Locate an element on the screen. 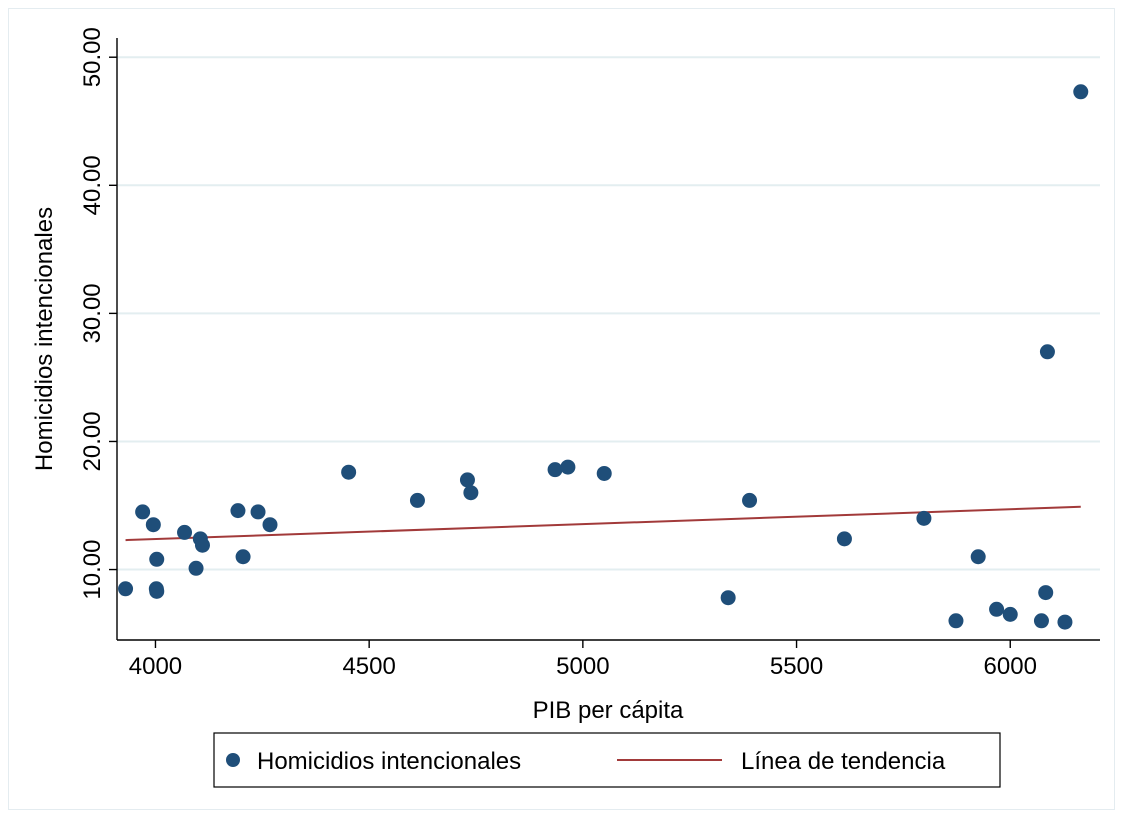 This screenshot has width=1123, height=818. y-axis-label: Homicidios intencionales is located at coordinates (44, 339).